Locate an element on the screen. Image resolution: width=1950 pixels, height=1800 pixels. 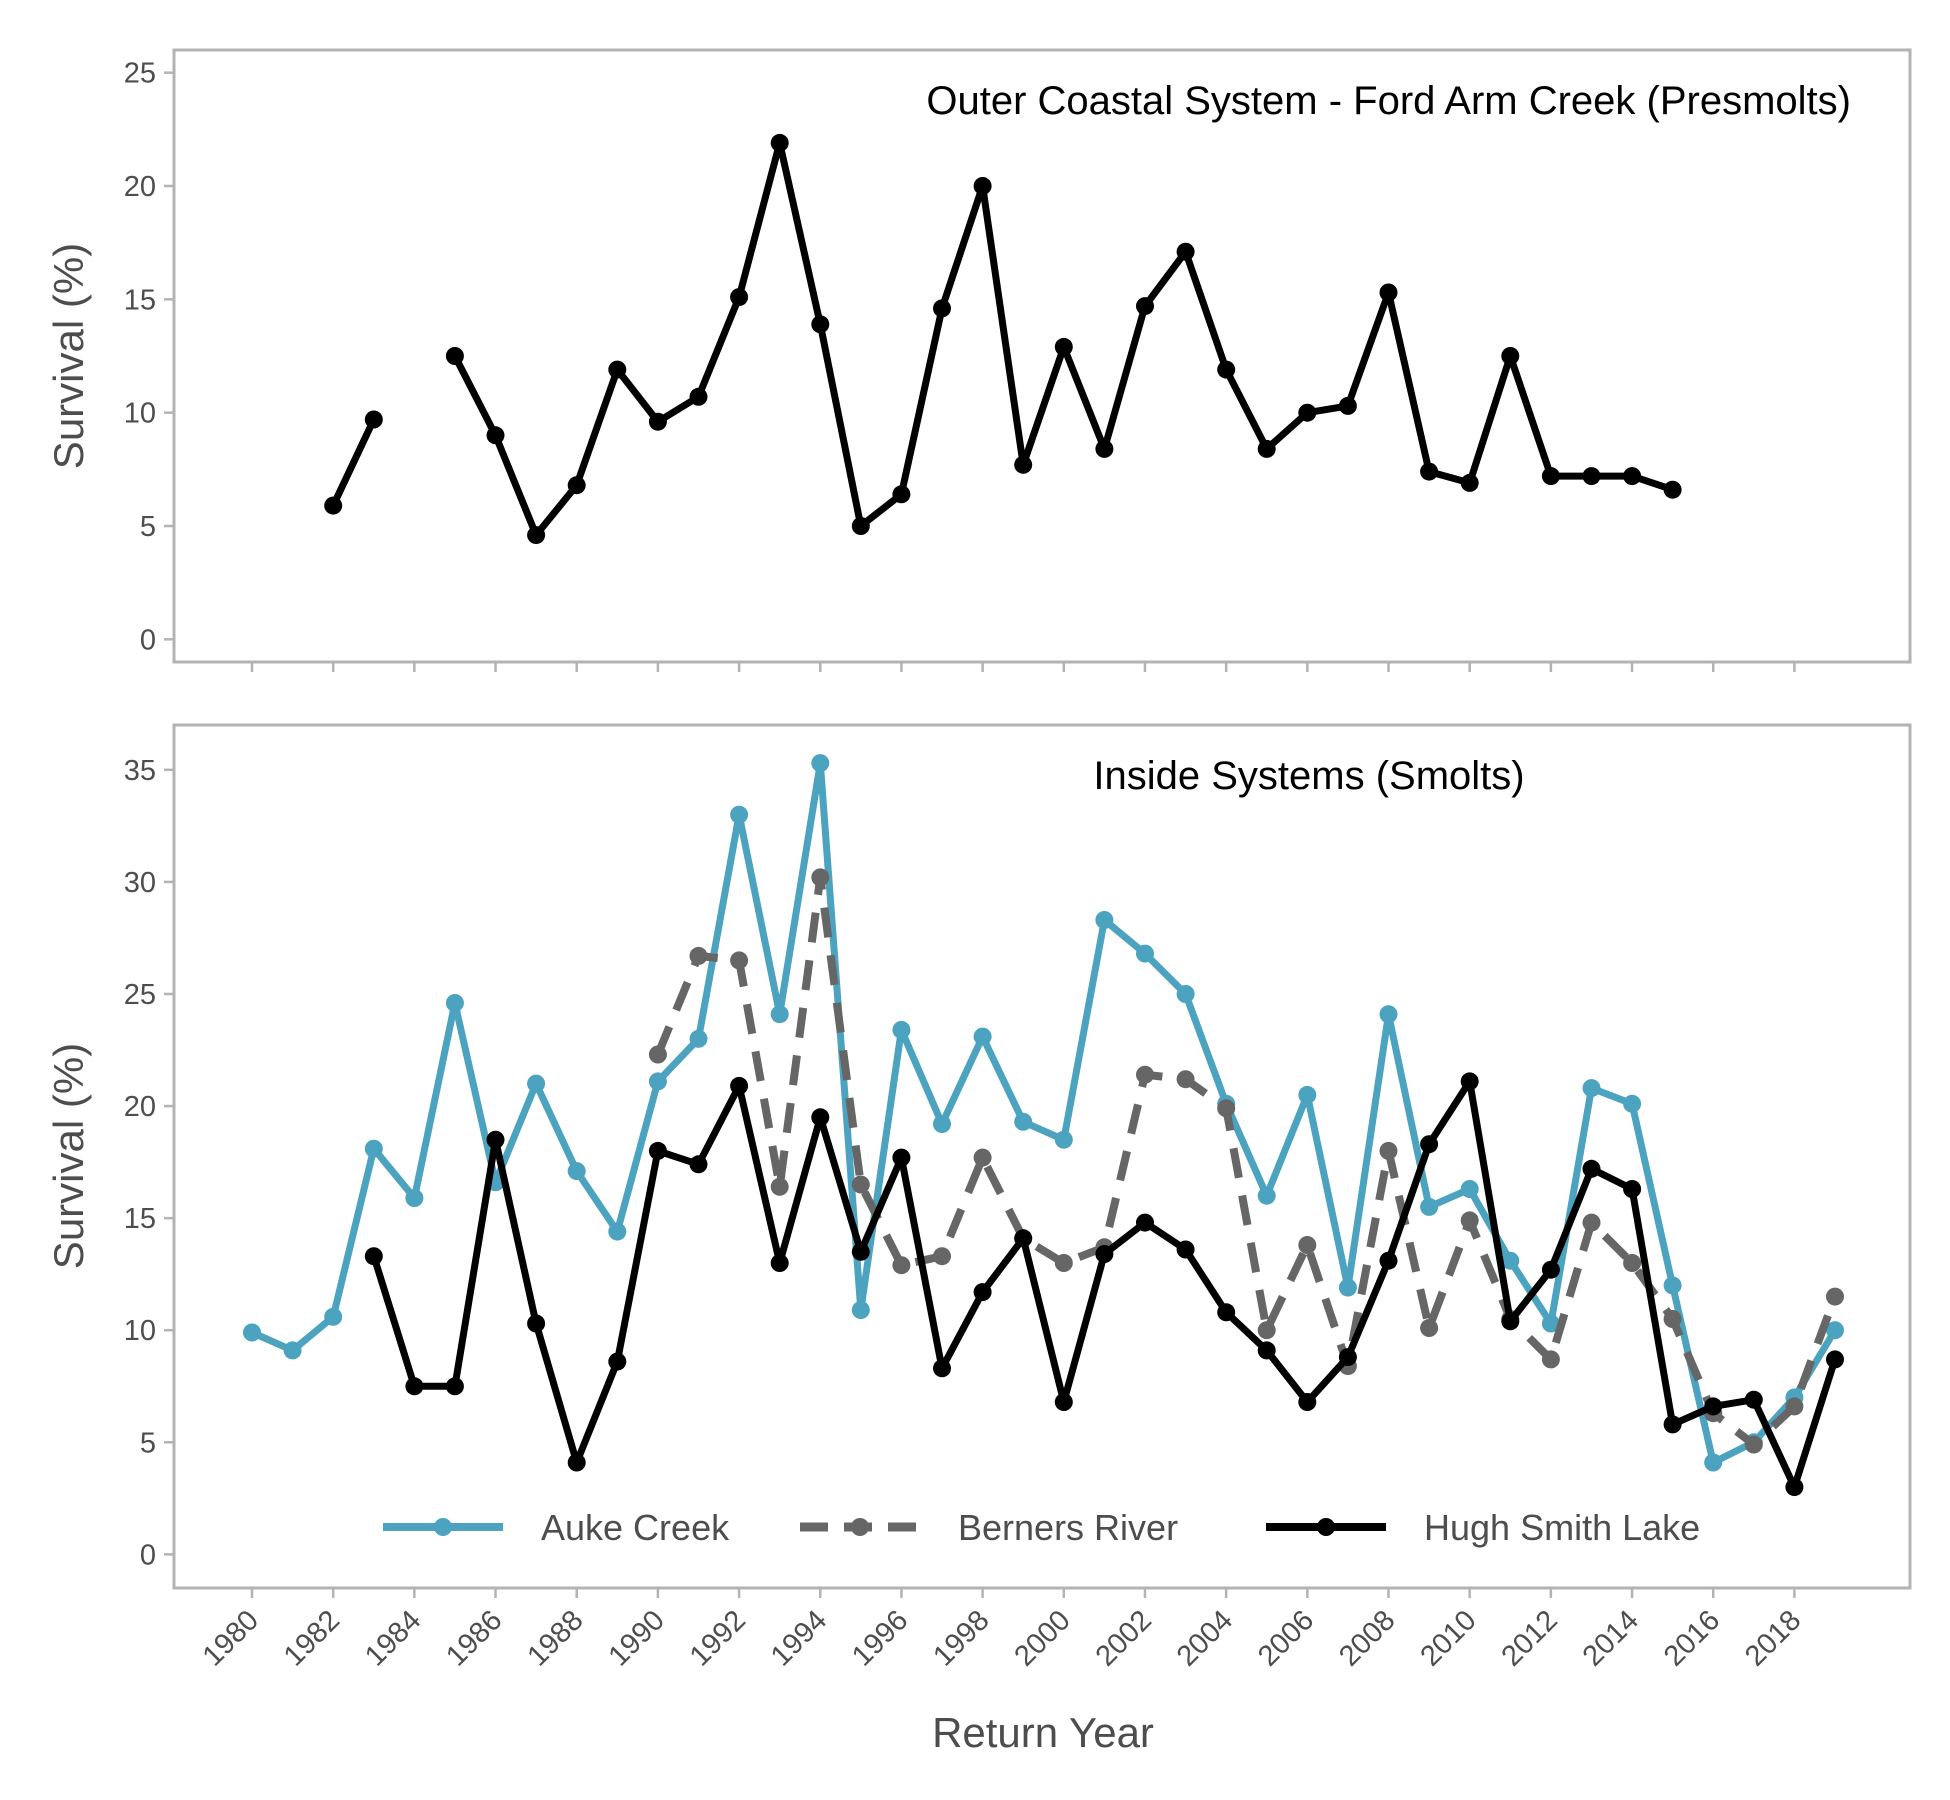
x-axis-title: Return Year is located at coordinates (1043, 1732).